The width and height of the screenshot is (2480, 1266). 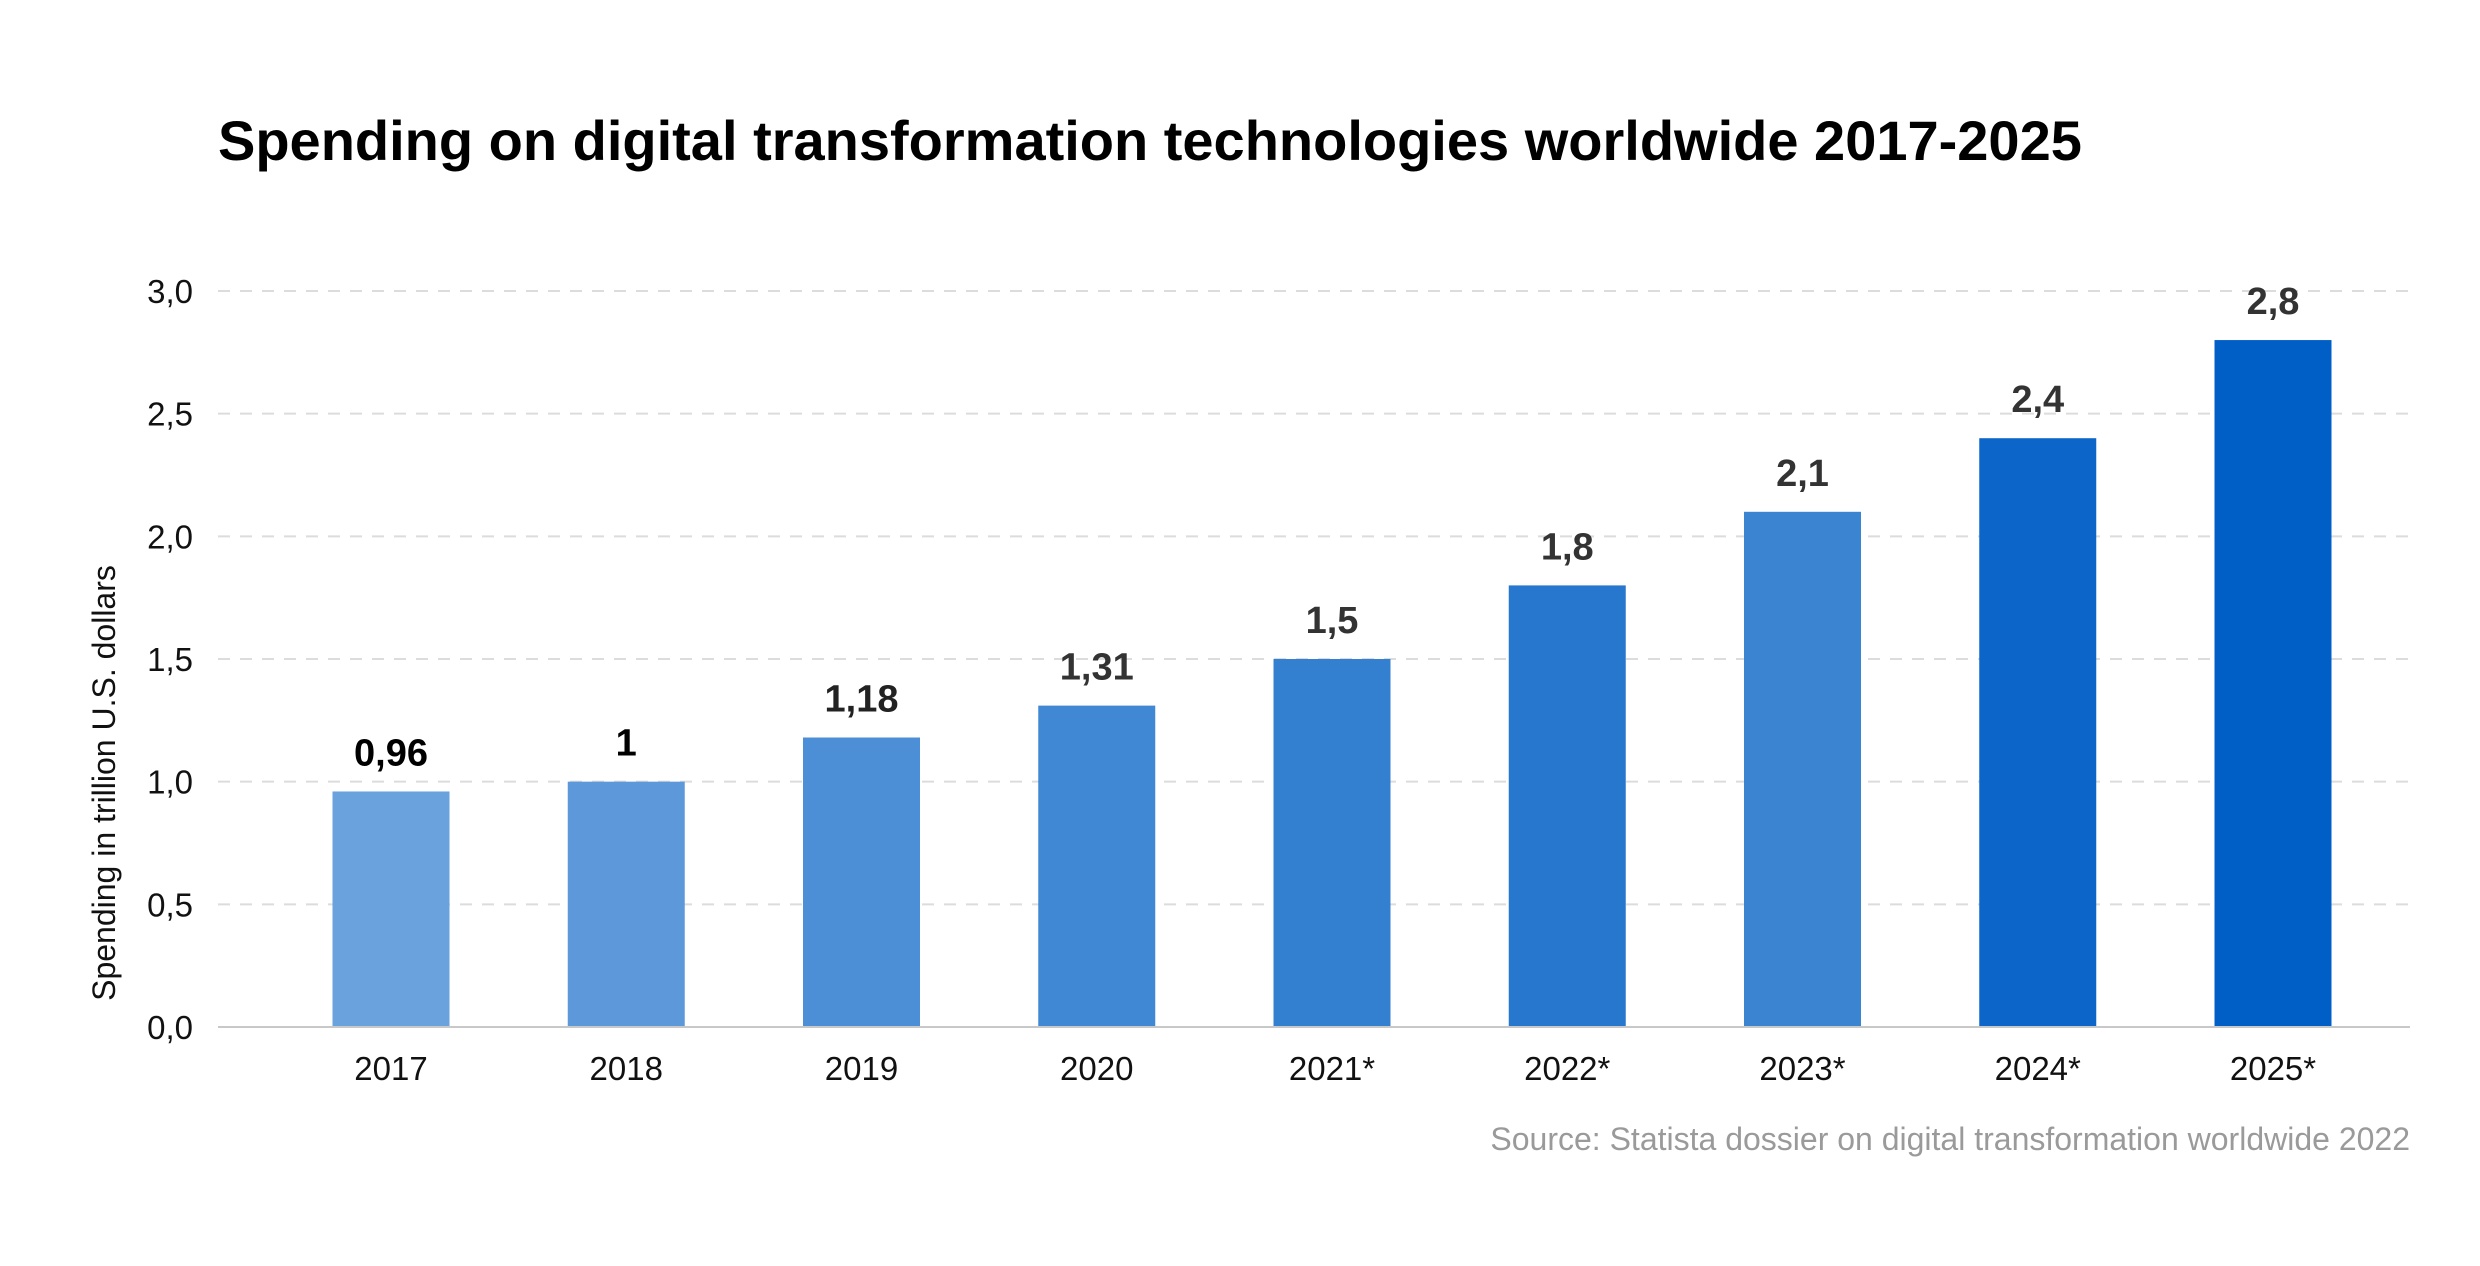 I want to click on x-tick-label: 2019, so click(x=861, y=1068).